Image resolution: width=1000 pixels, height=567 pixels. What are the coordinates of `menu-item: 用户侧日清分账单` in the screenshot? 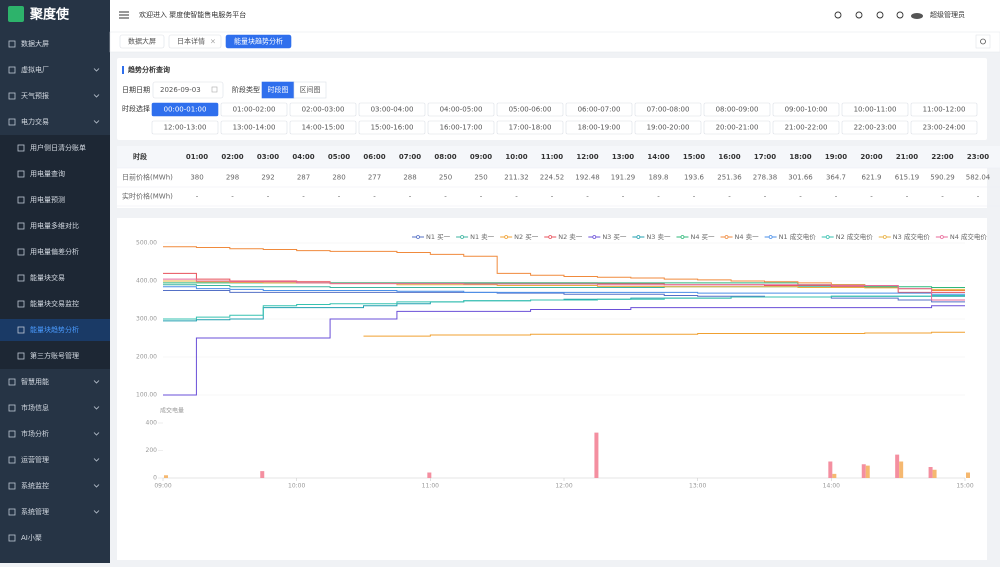 It's located at (58, 147).